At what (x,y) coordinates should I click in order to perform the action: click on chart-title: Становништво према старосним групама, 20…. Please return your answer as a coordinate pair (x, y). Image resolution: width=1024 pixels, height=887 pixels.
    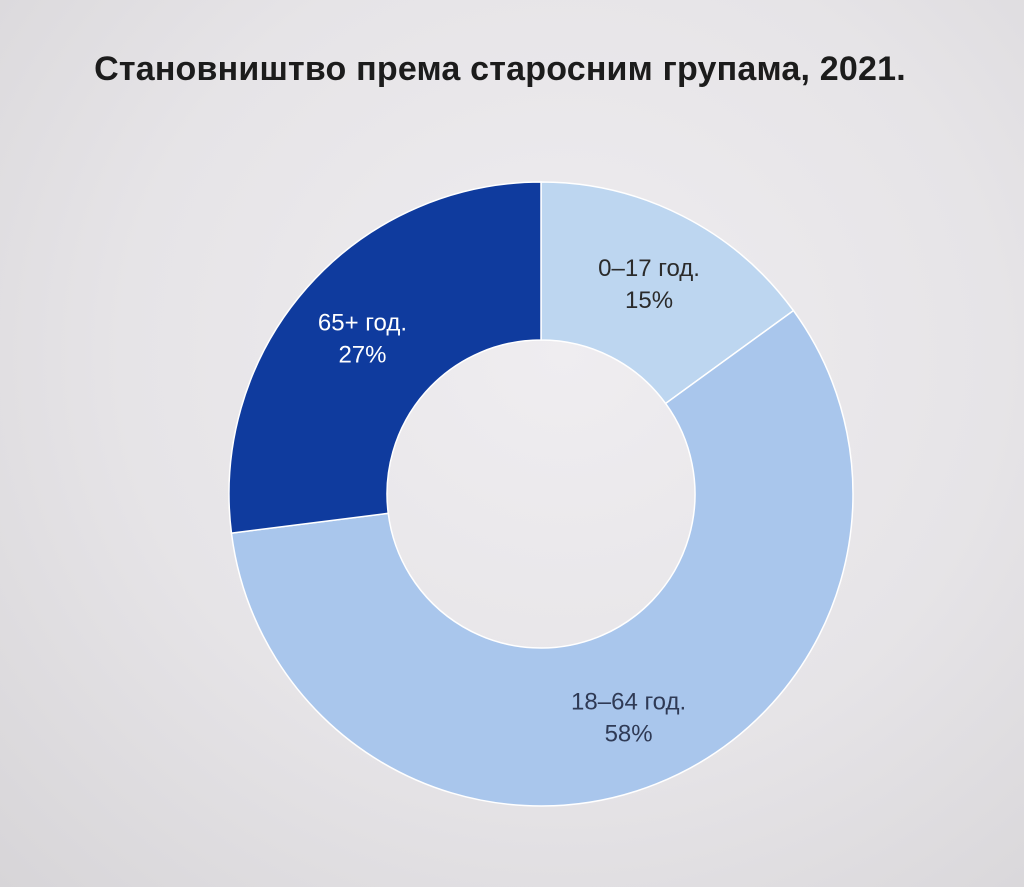
    Looking at the image, I should click on (500, 69).